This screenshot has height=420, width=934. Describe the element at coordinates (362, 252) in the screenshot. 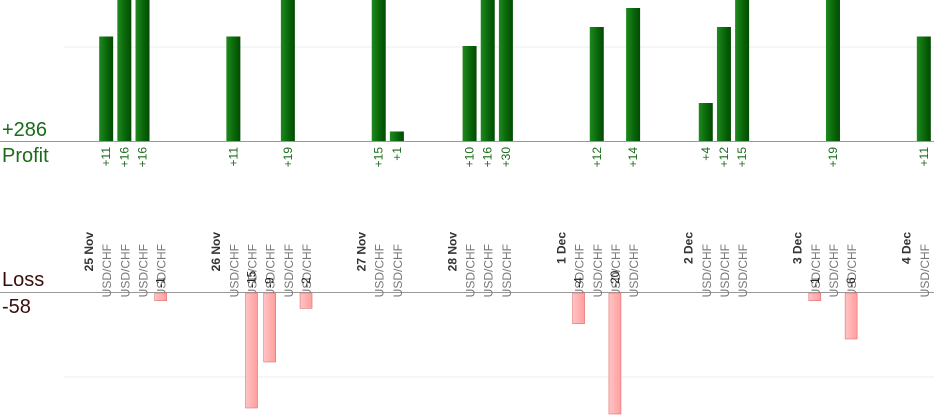

I see `date-label: 27 Nov` at that location.